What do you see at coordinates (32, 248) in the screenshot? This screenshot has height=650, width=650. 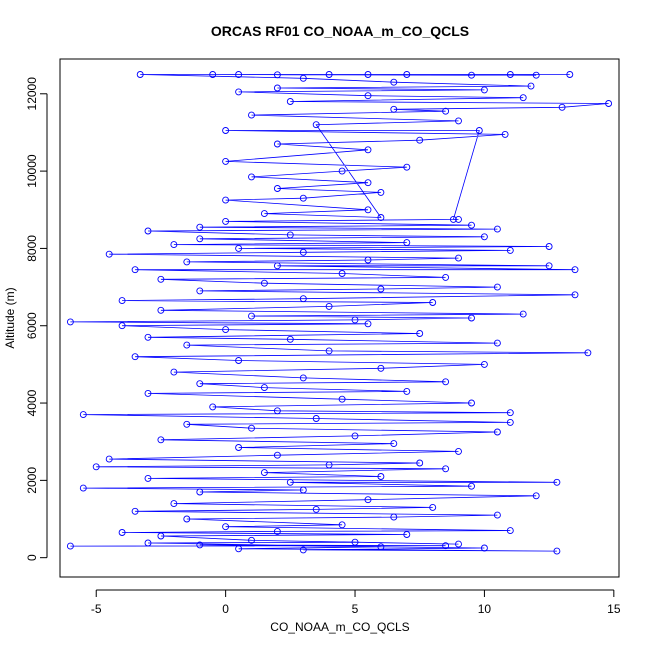 I see `y-tick-label: 8000` at bounding box center [32, 248].